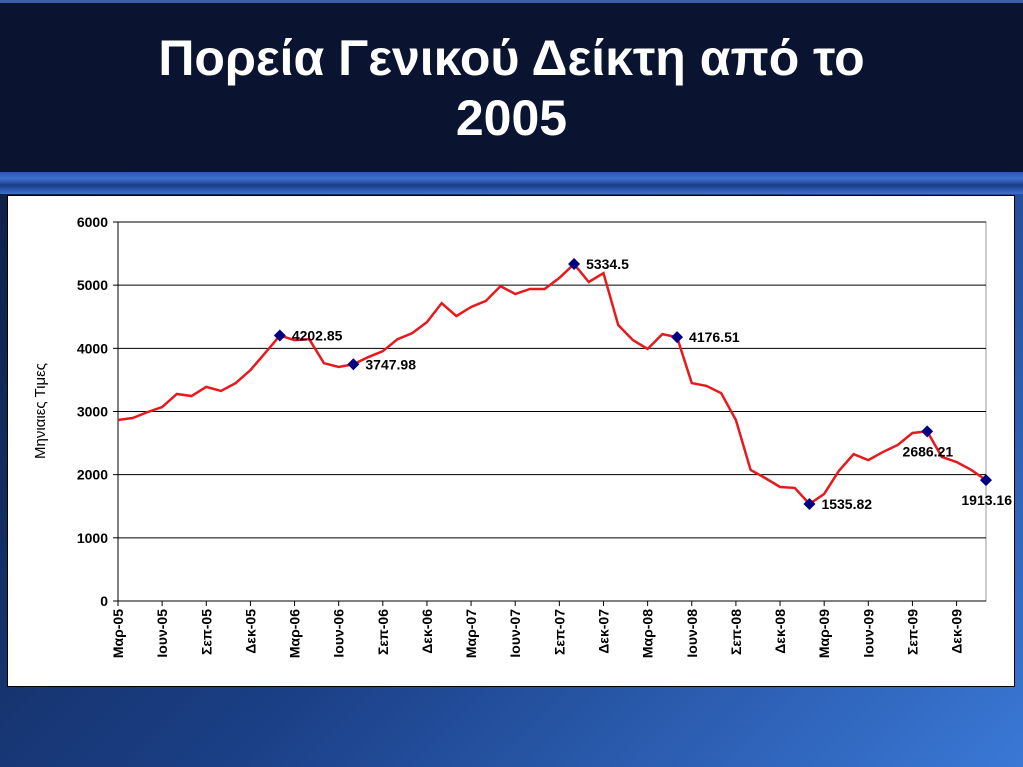 This screenshot has height=767, width=1023. I want to click on x-tick-label: Ιουν-09, so click(868, 633).